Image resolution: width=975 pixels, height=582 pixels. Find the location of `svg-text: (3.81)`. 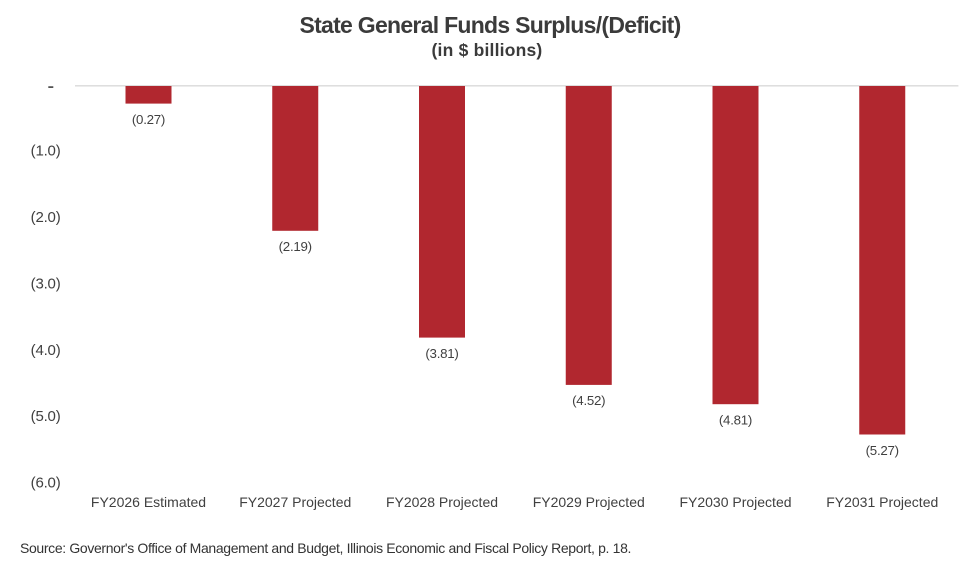

svg-text: (3.81) is located at coordinates (441, 353).